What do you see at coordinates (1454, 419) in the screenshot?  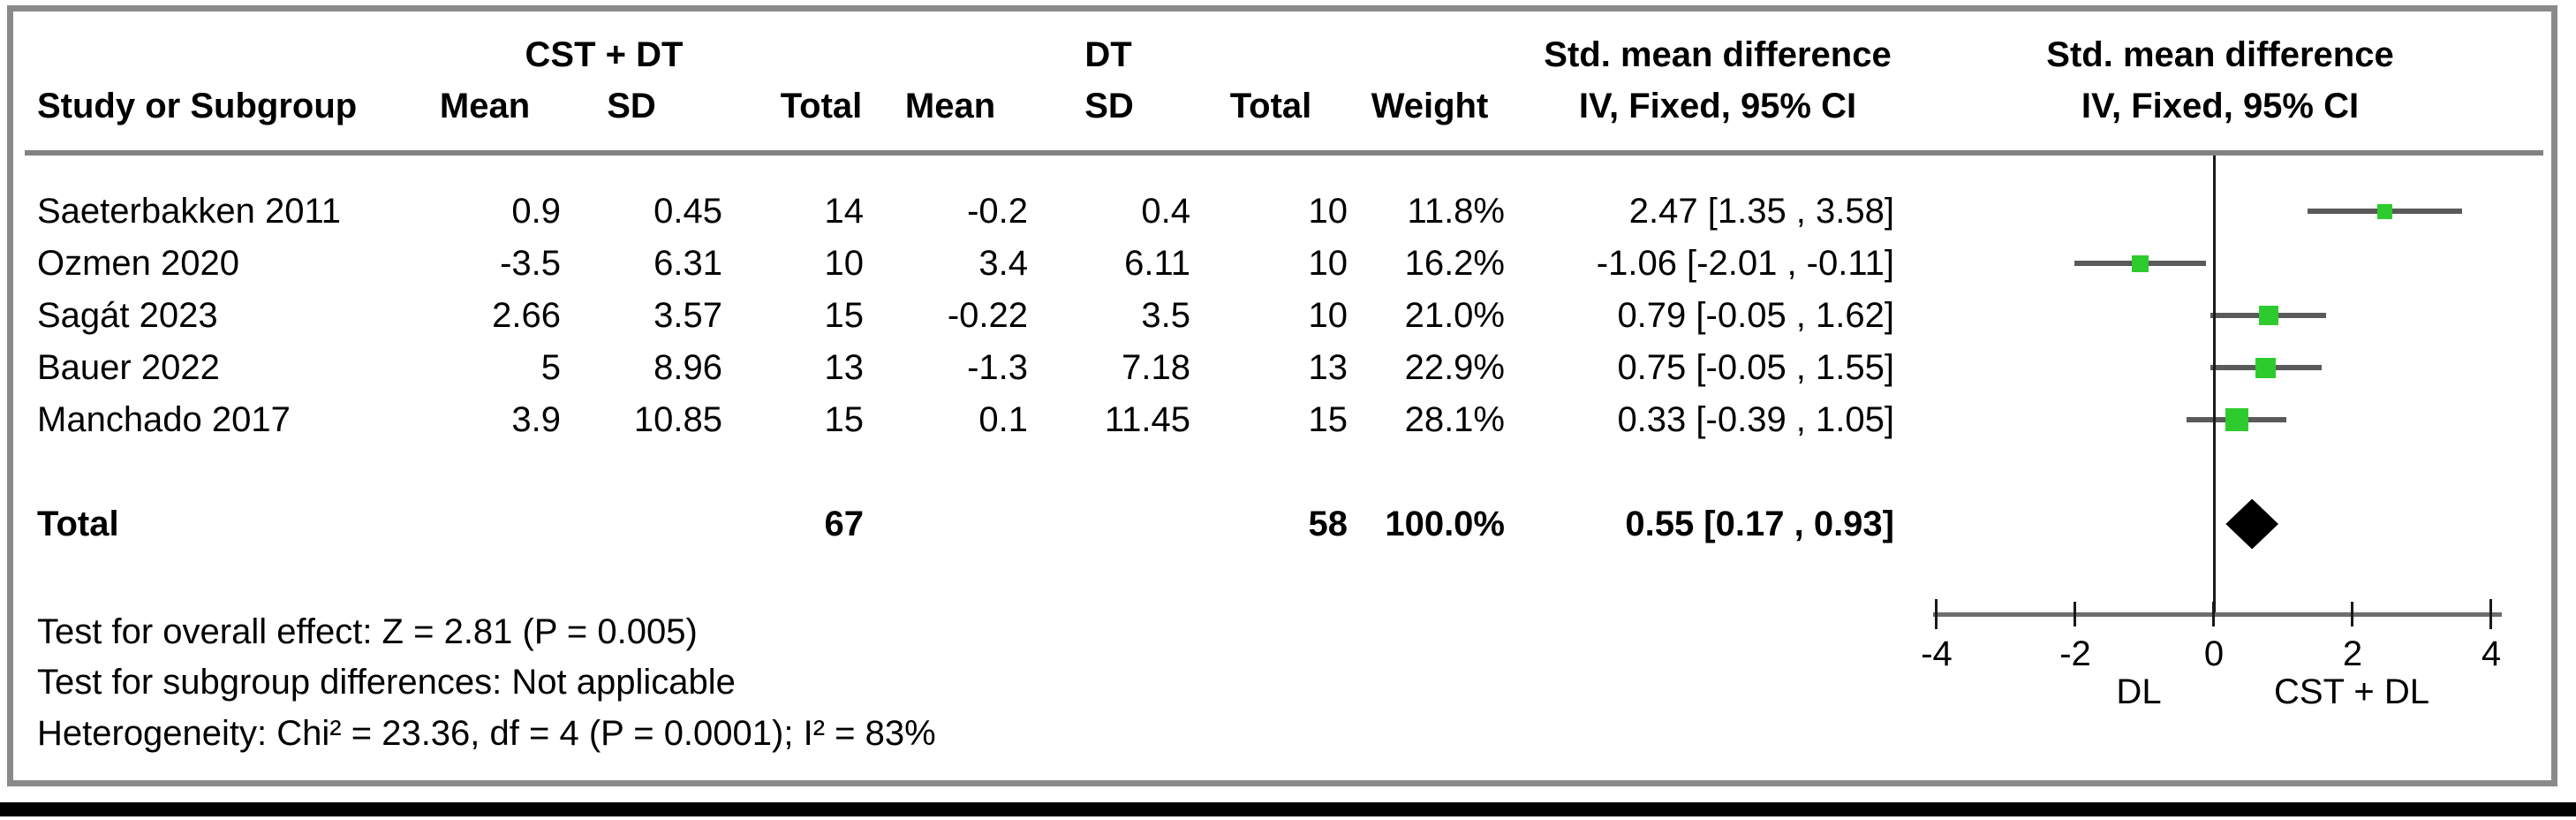 I see `row-cell-weight: 28.1%` at bounding box center [1454, 419].